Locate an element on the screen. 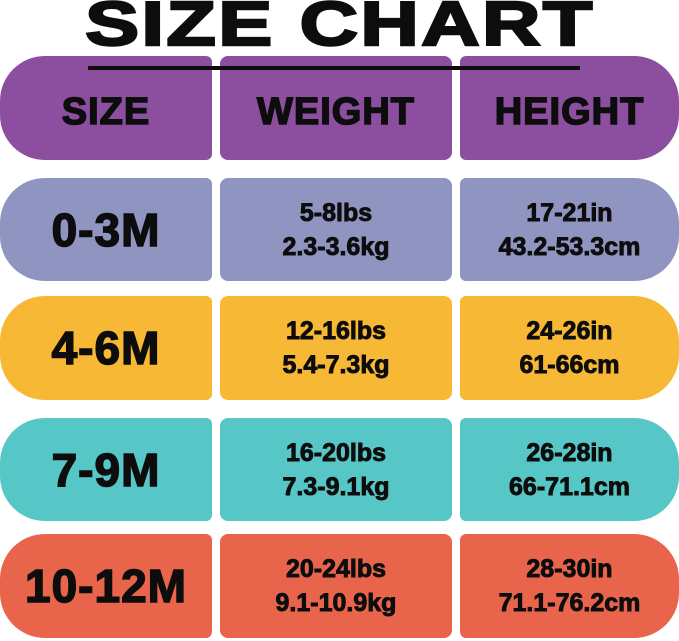 The width and height of the screenshot is (679, 641). size-value: 7-9M is located at coordinates (106, 470).